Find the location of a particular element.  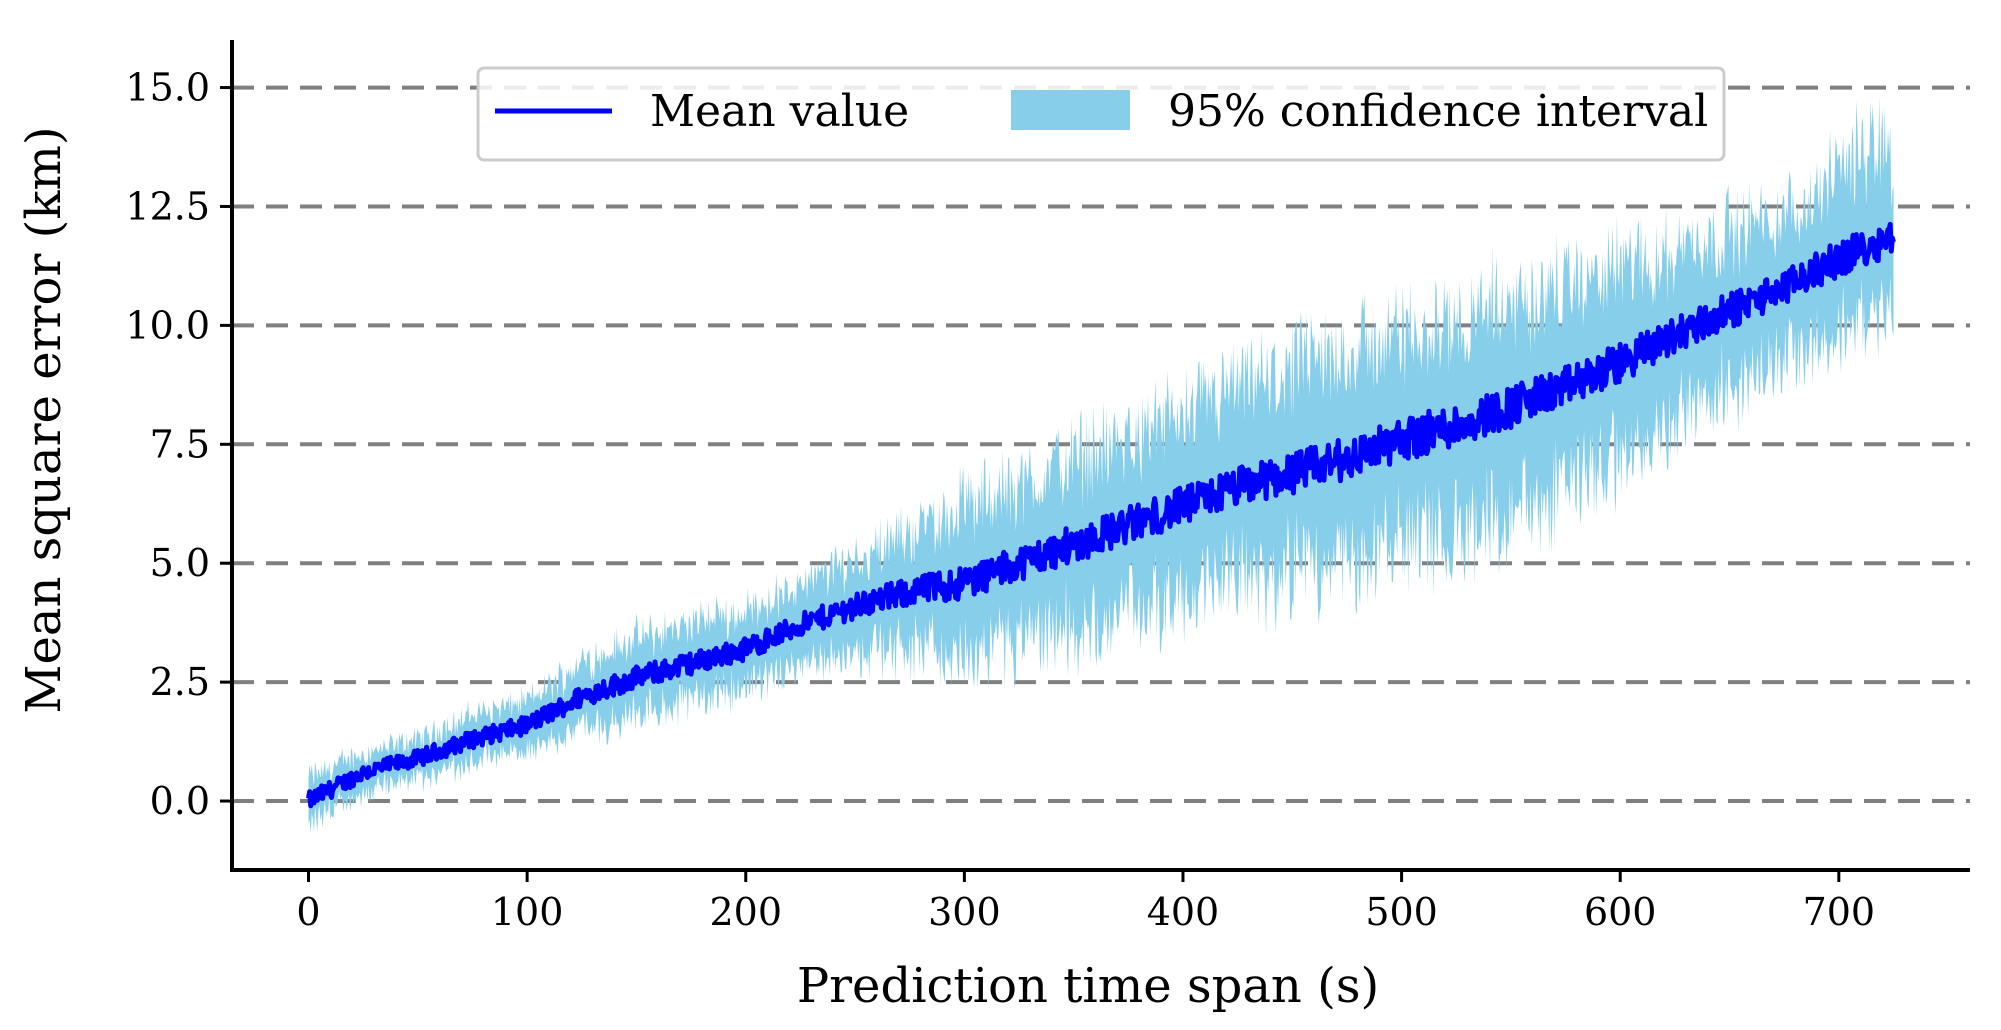

y-tick-label-3: 7.5 is located at coordinates (180, 444).